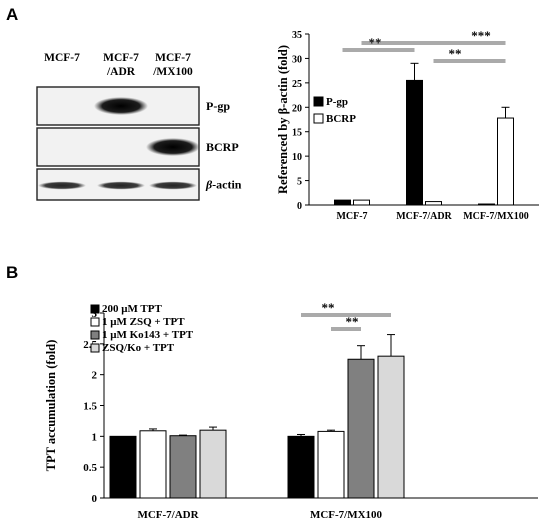  I want to click on legend-label: 1 μM ZSQ + TPT, so click(143, 322).